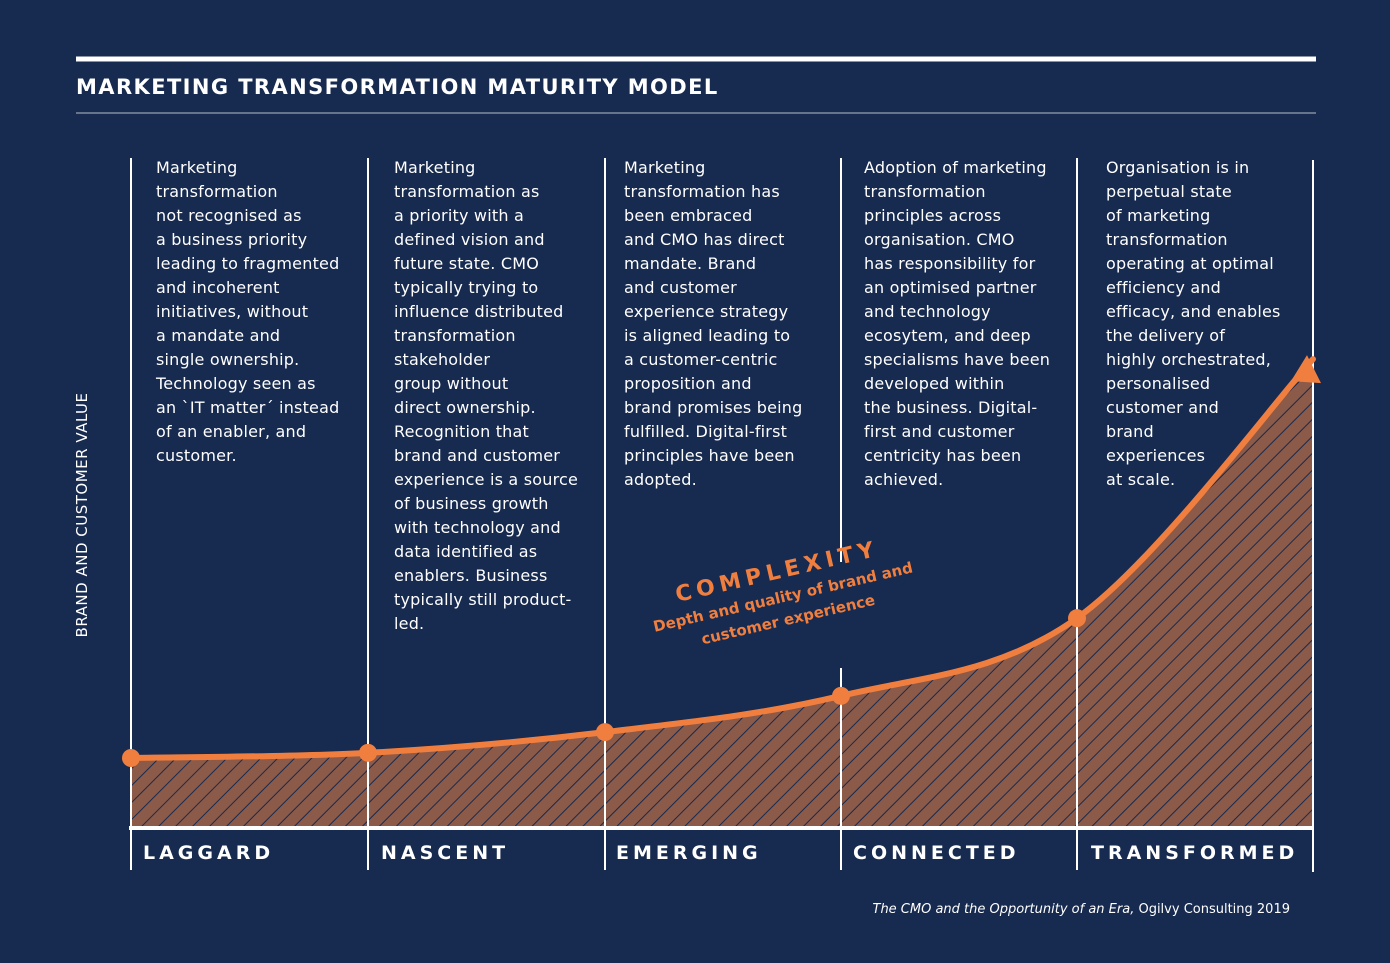 This screenshot has height=963, width=1390. Describe the element at coordinates (397, 87) in the screenshot. I see `page-title: MARKETING TRANSFORMATION MATURITY MODEL` at that location.